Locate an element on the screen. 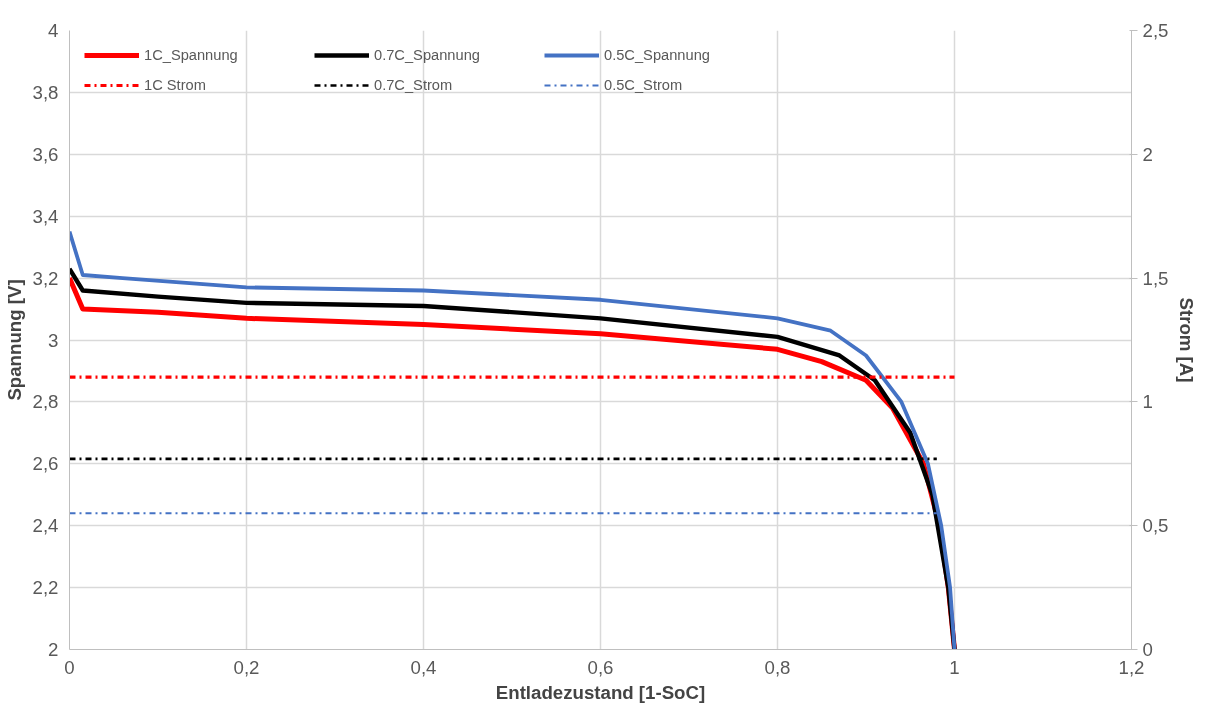  y-tick-label: 2,8 is located at coordinates (45, 402).